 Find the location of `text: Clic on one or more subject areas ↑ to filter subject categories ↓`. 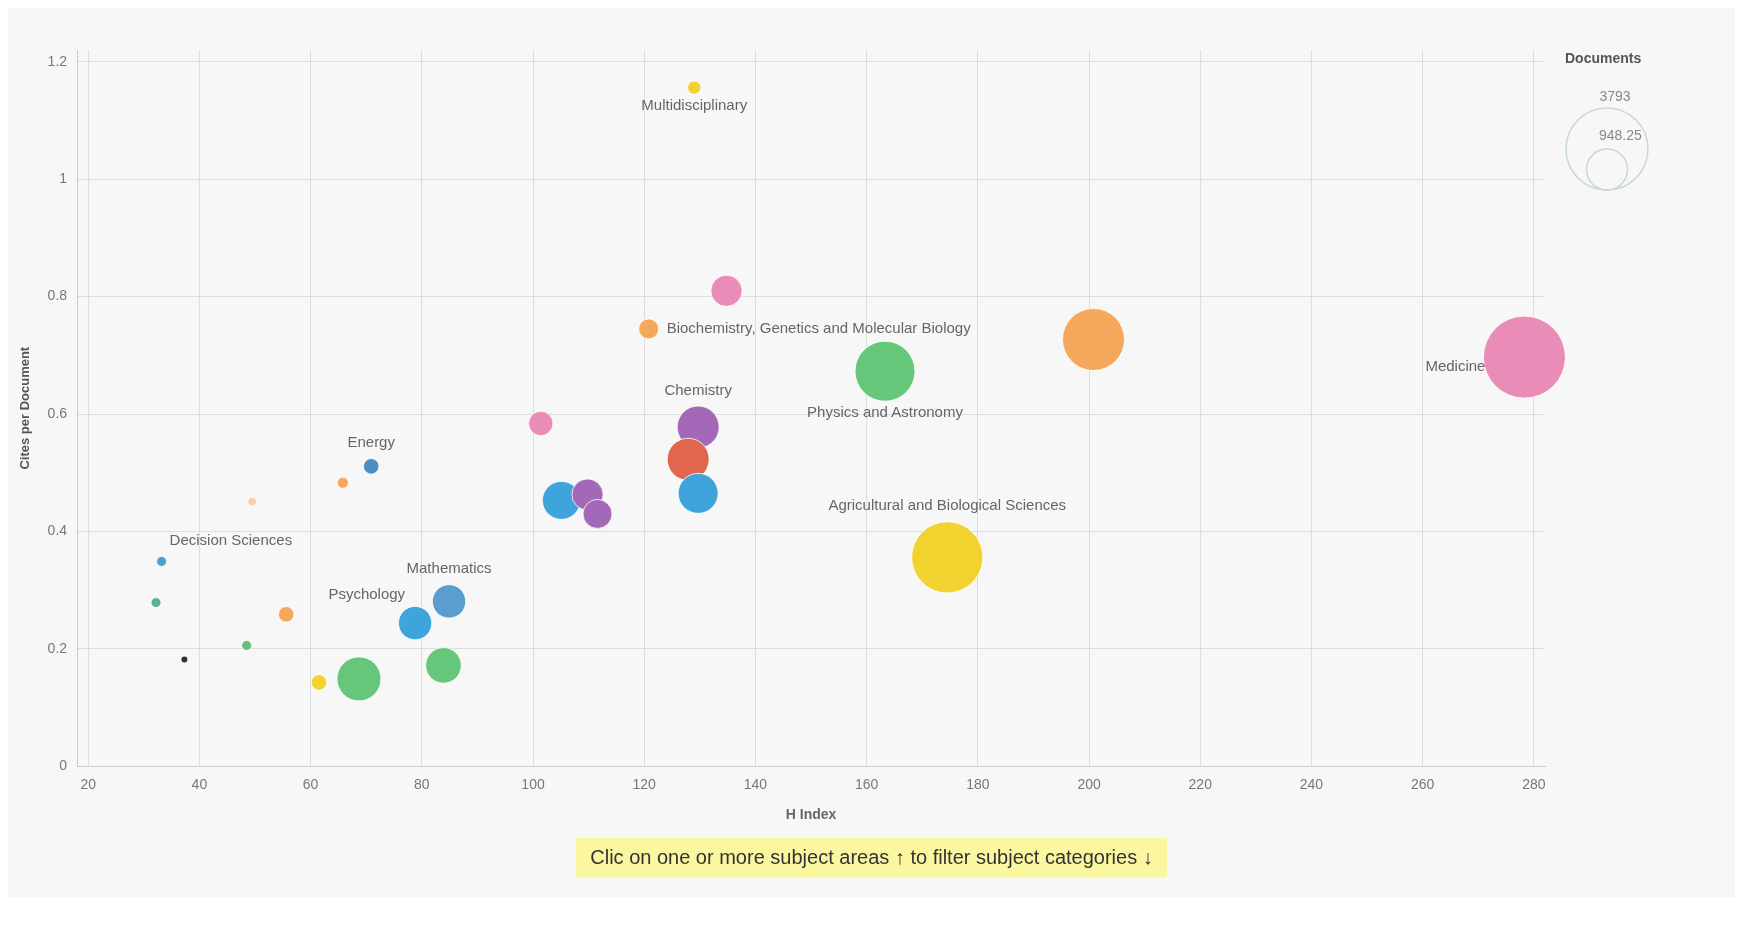

text: Clic on one or more subject areas ↑ to filter subject categories ↓ is located at coordinates (871, 857).